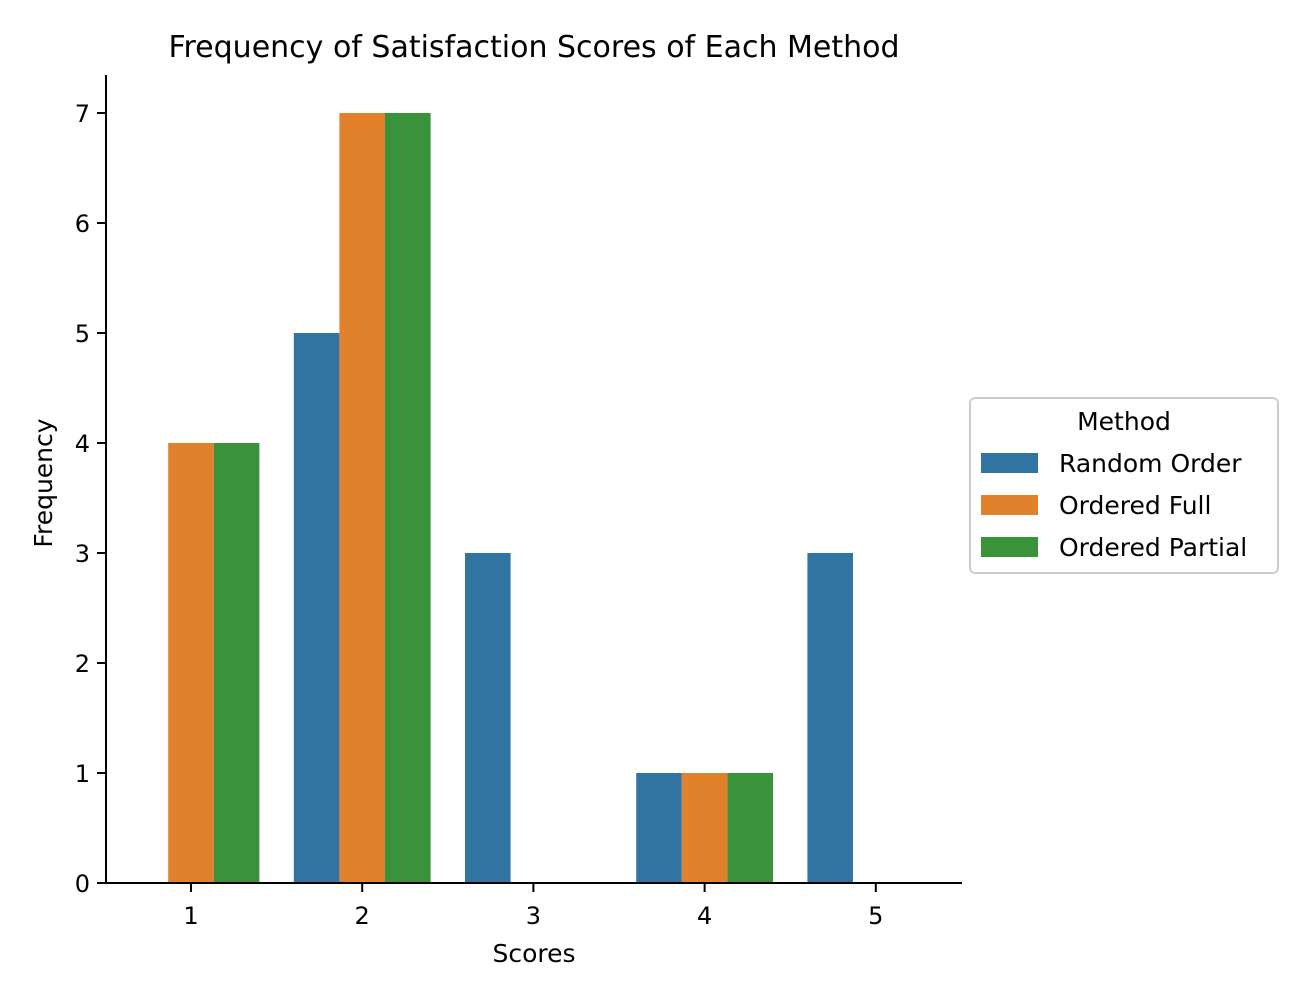 Image resolution: width=1310 pixels, height=1000 pixels. I want to click on y-tick-label: 0, so click(82, 884).